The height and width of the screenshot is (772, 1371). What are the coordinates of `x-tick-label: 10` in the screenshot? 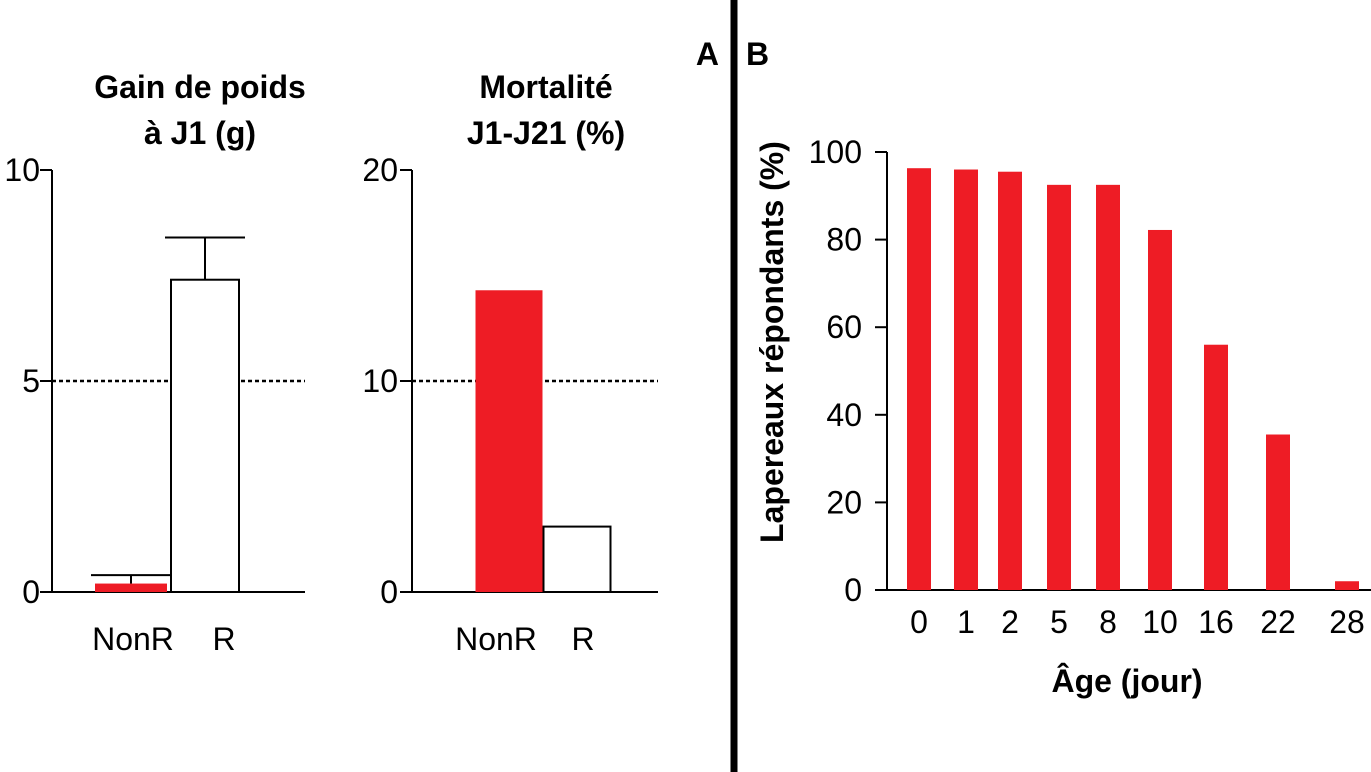 It's located at (1160, 622).